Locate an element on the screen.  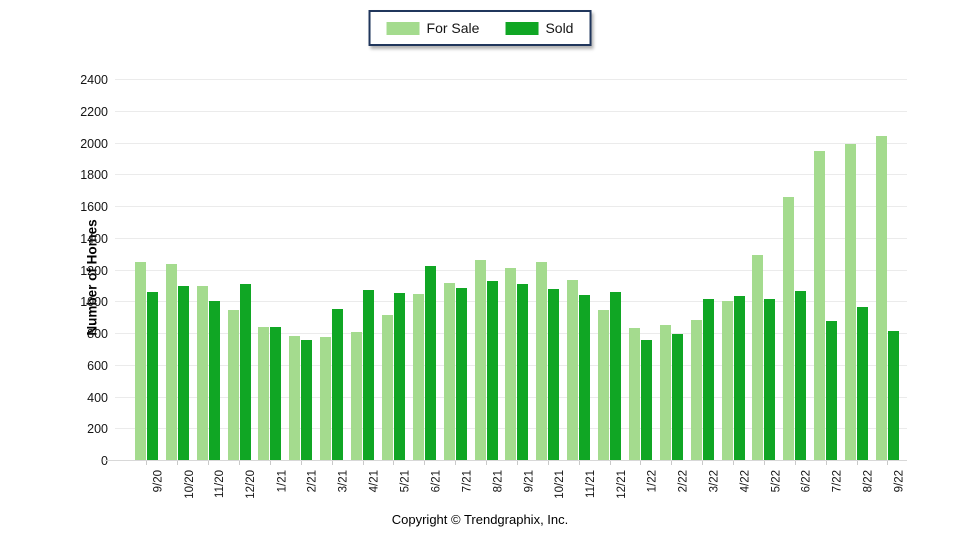
y-tick-label: 1400 is located at coordinates (94, 238).